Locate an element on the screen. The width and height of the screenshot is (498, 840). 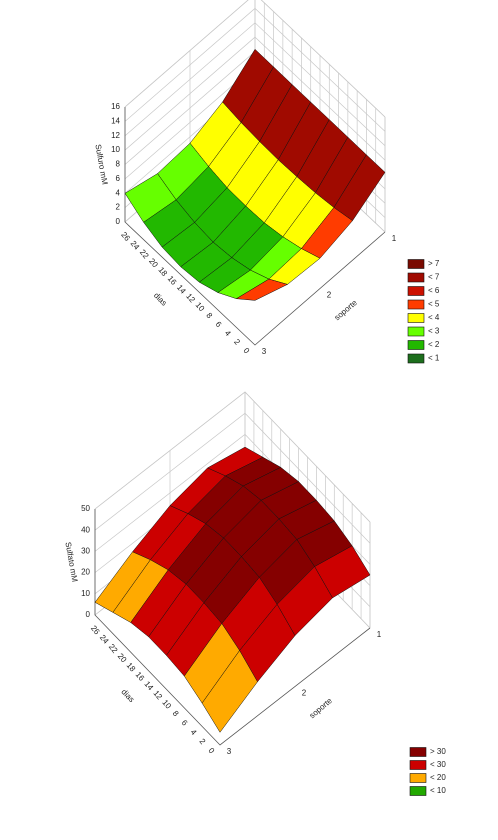
legend-label: < 3 is located at coordinates (434, 331).